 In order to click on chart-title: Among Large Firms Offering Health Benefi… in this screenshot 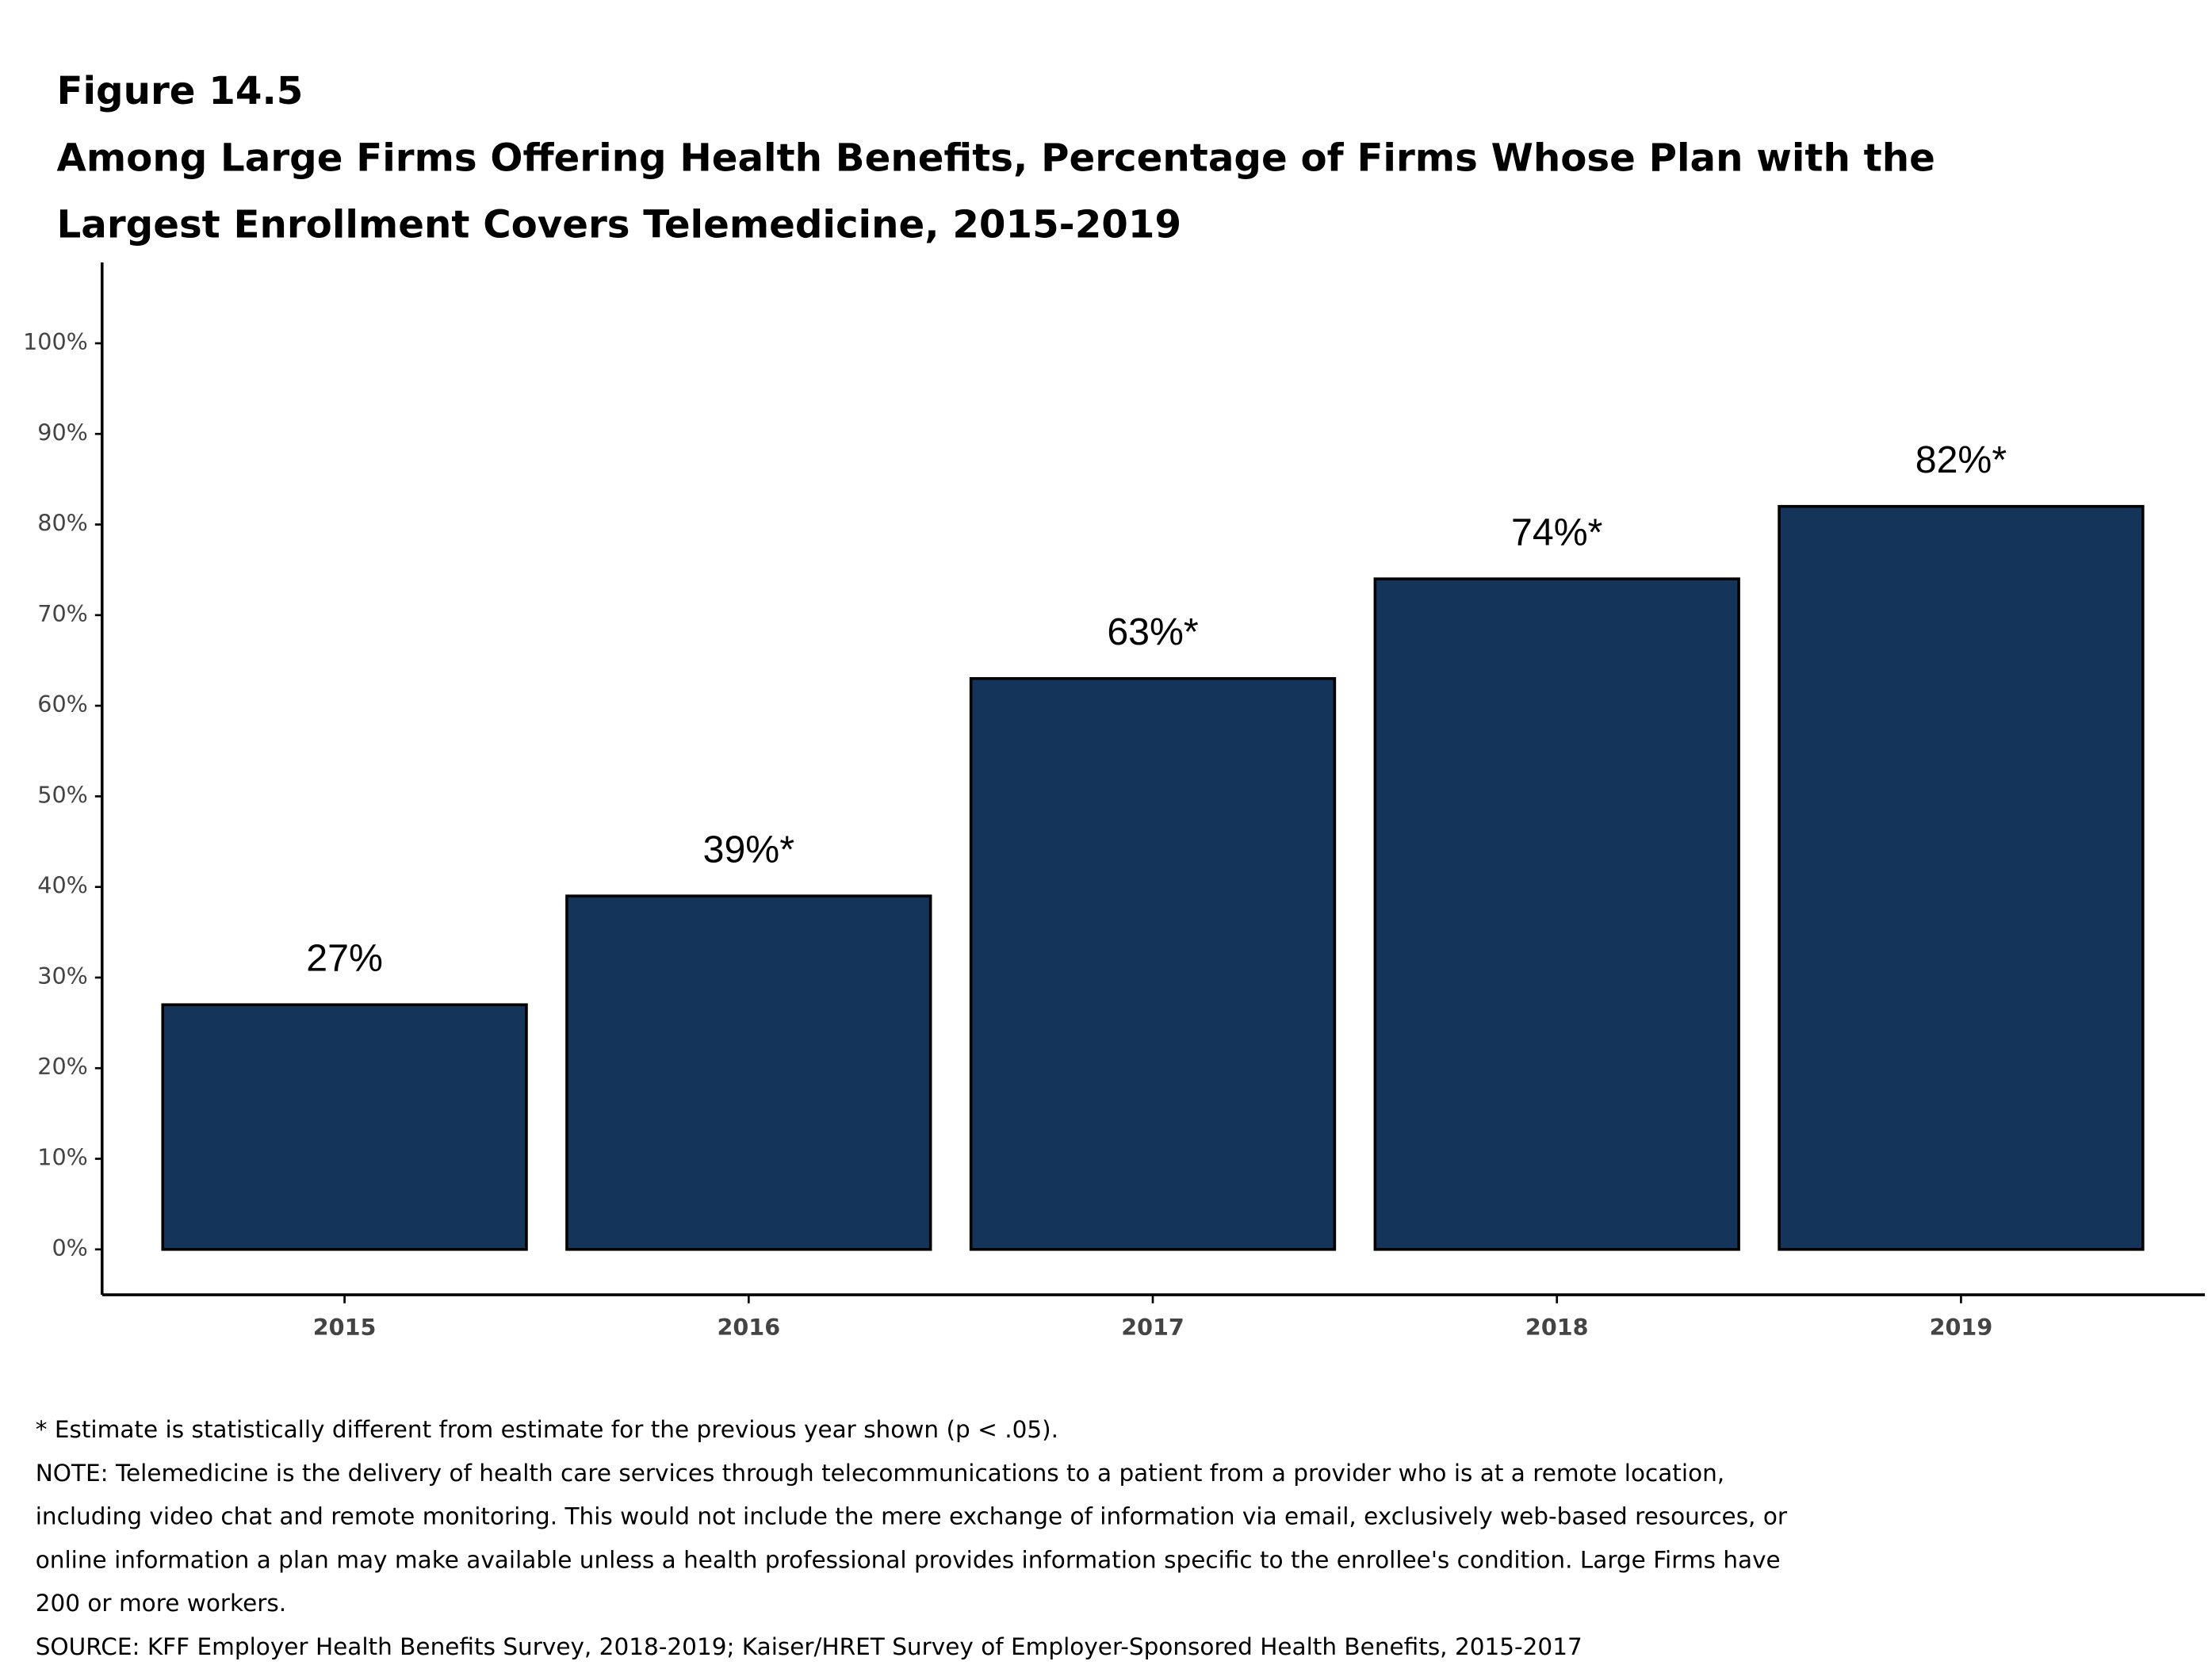, I will do `click(996, 158)`.